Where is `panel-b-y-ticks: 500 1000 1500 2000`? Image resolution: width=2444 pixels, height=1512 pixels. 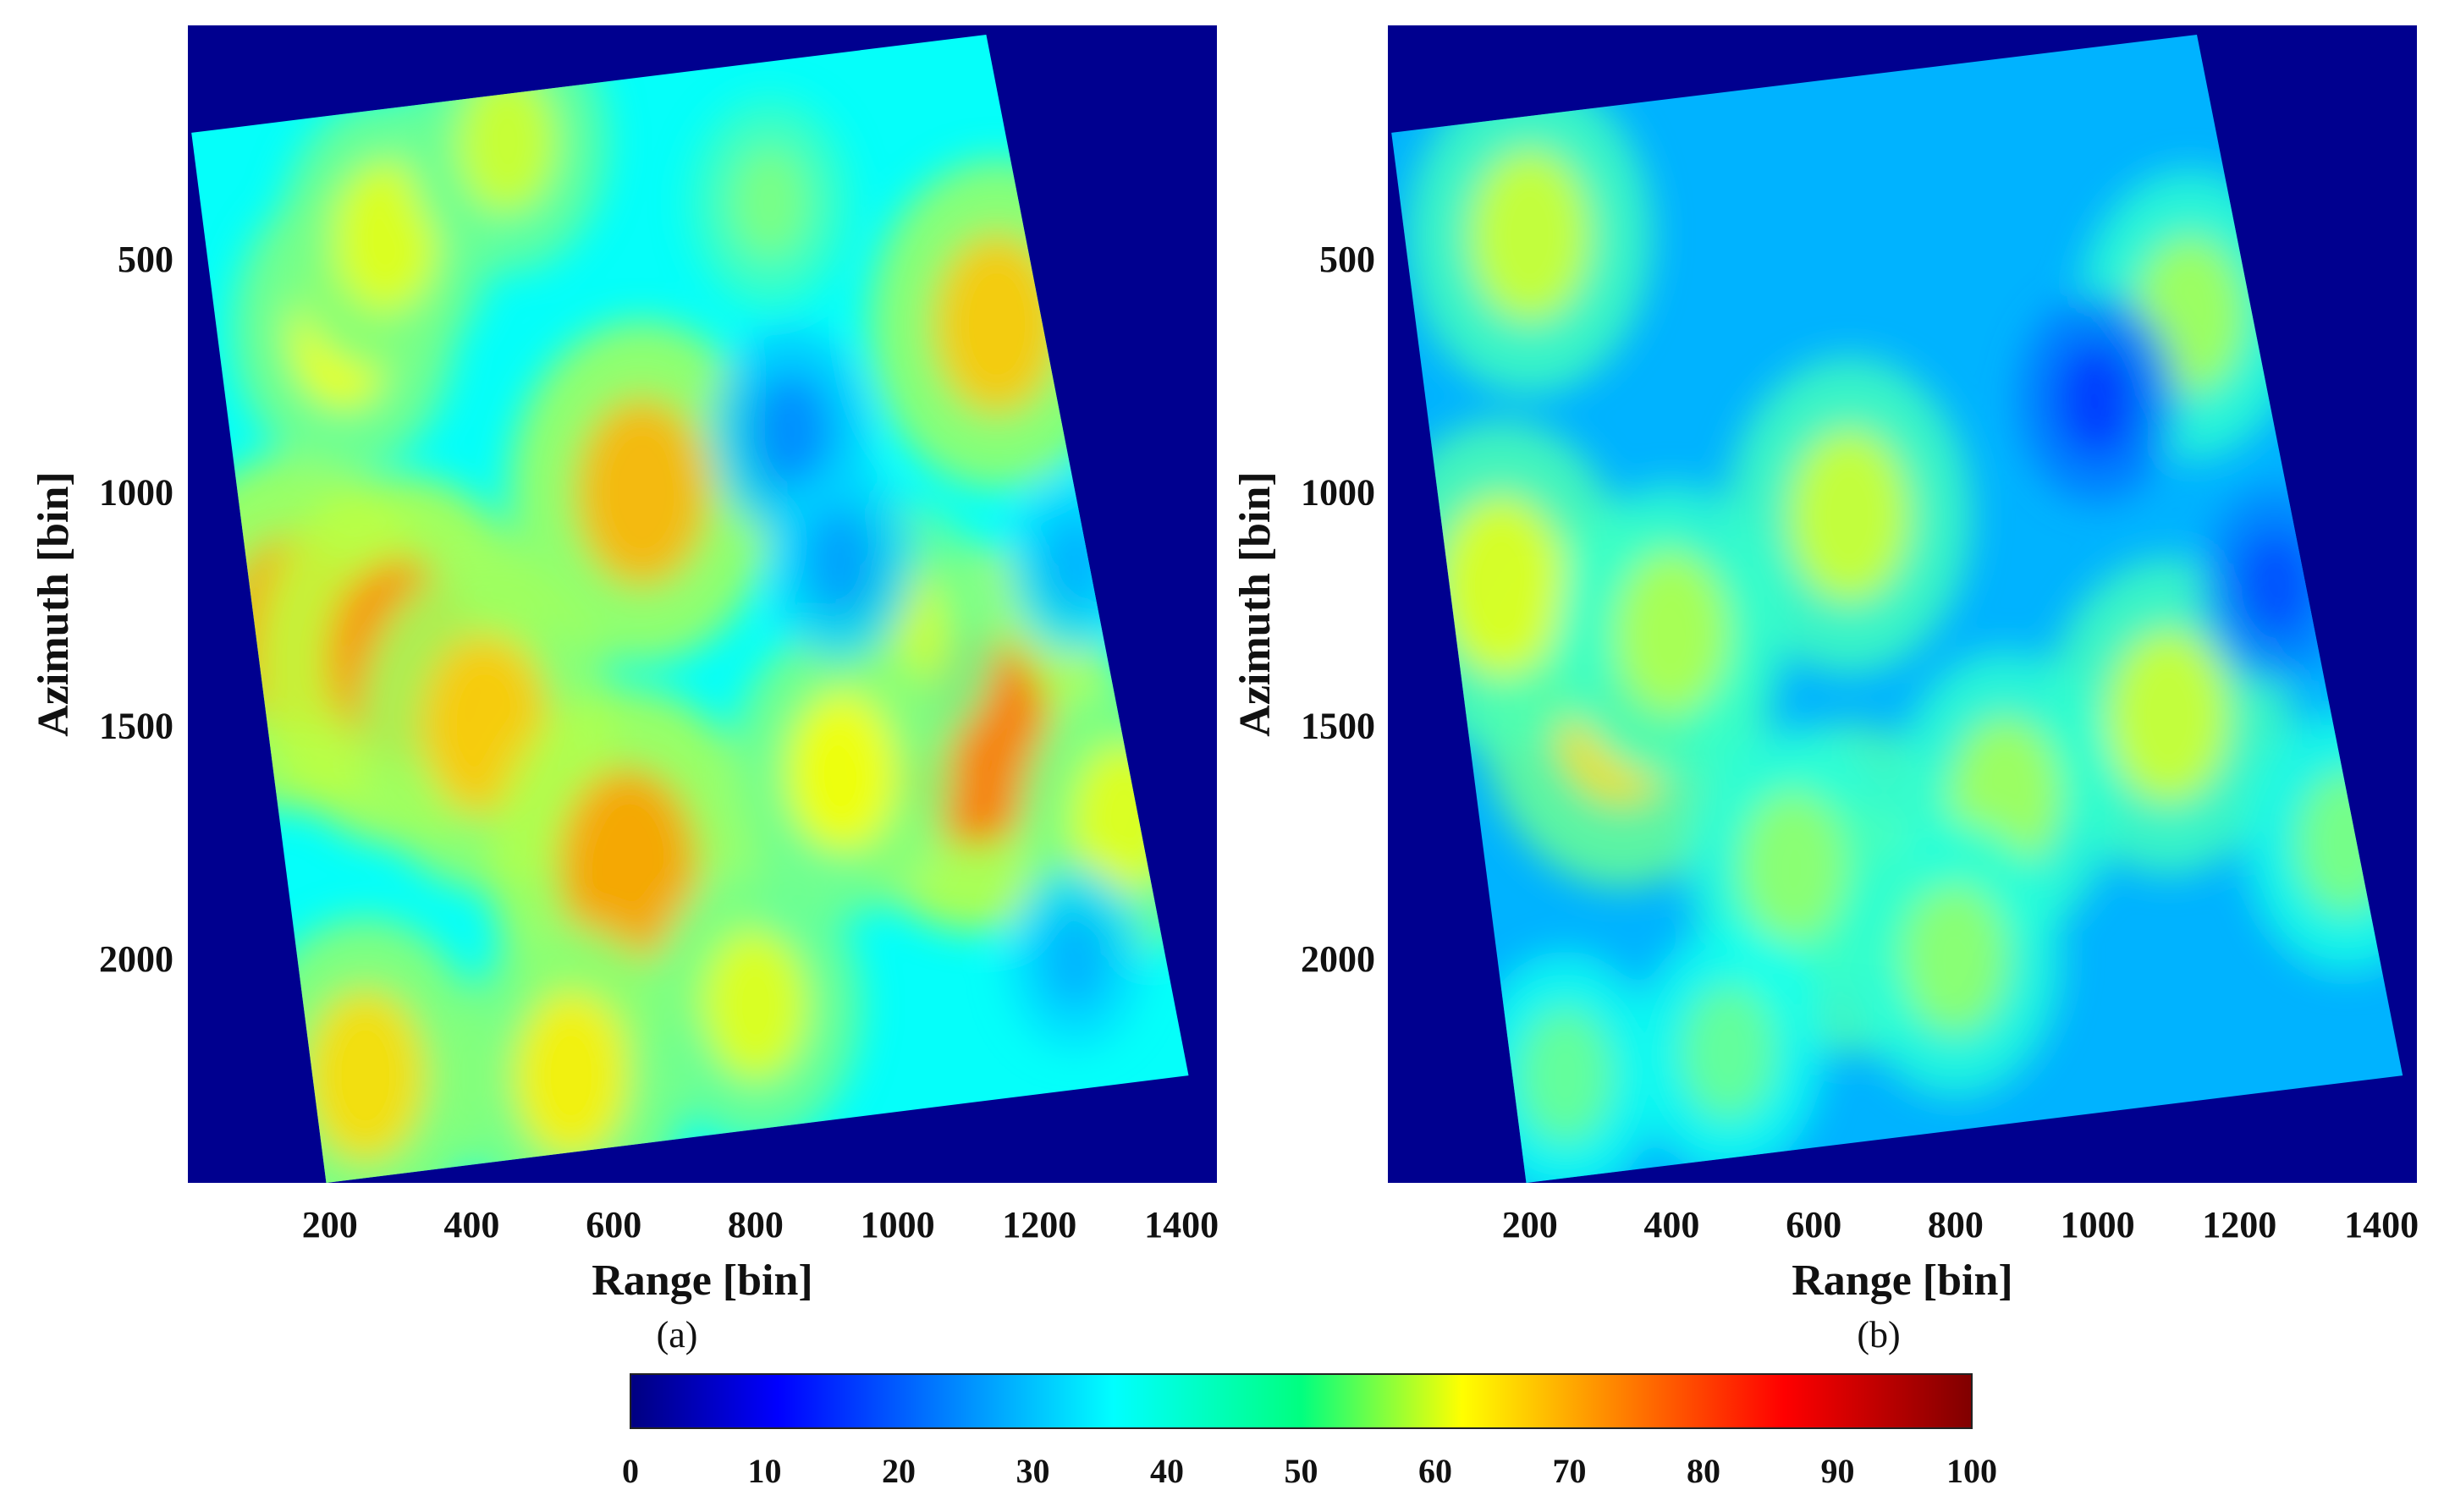
panel-b-y-ticks: 500 1000 1500 2000 is located at coordinates (1338, 610).